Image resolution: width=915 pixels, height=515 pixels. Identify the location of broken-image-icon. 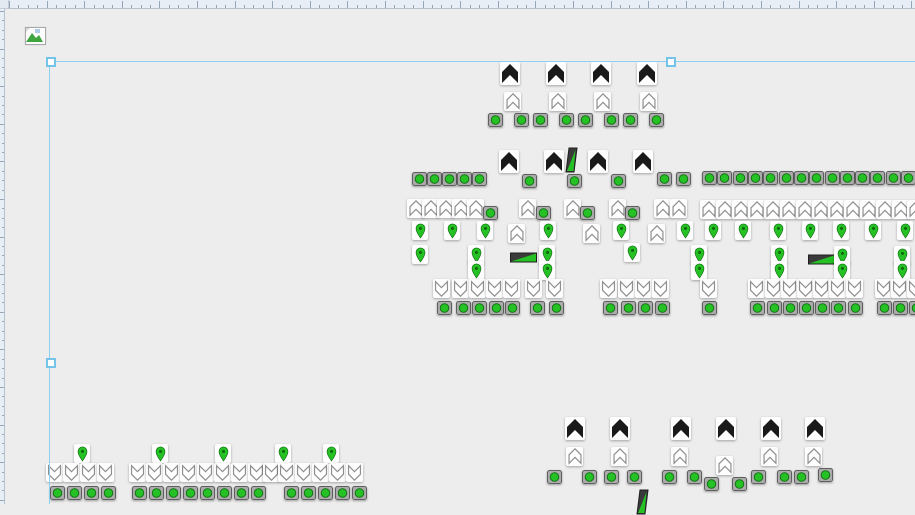
(35, 36).